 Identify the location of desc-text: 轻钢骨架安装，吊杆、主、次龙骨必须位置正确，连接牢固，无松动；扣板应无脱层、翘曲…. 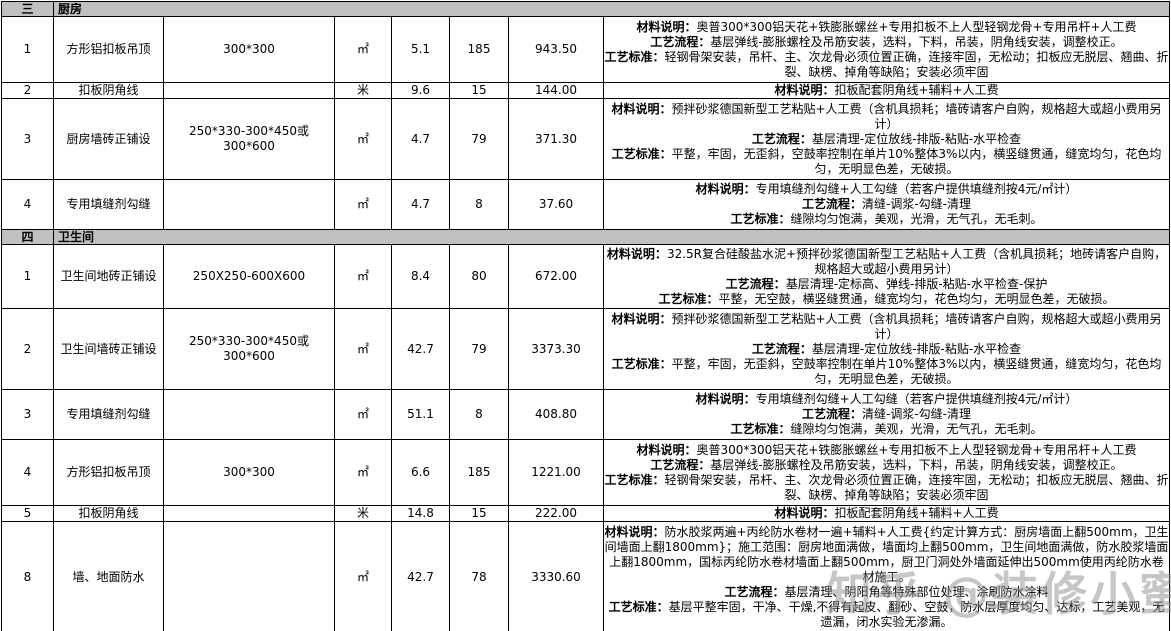
(916, 64).